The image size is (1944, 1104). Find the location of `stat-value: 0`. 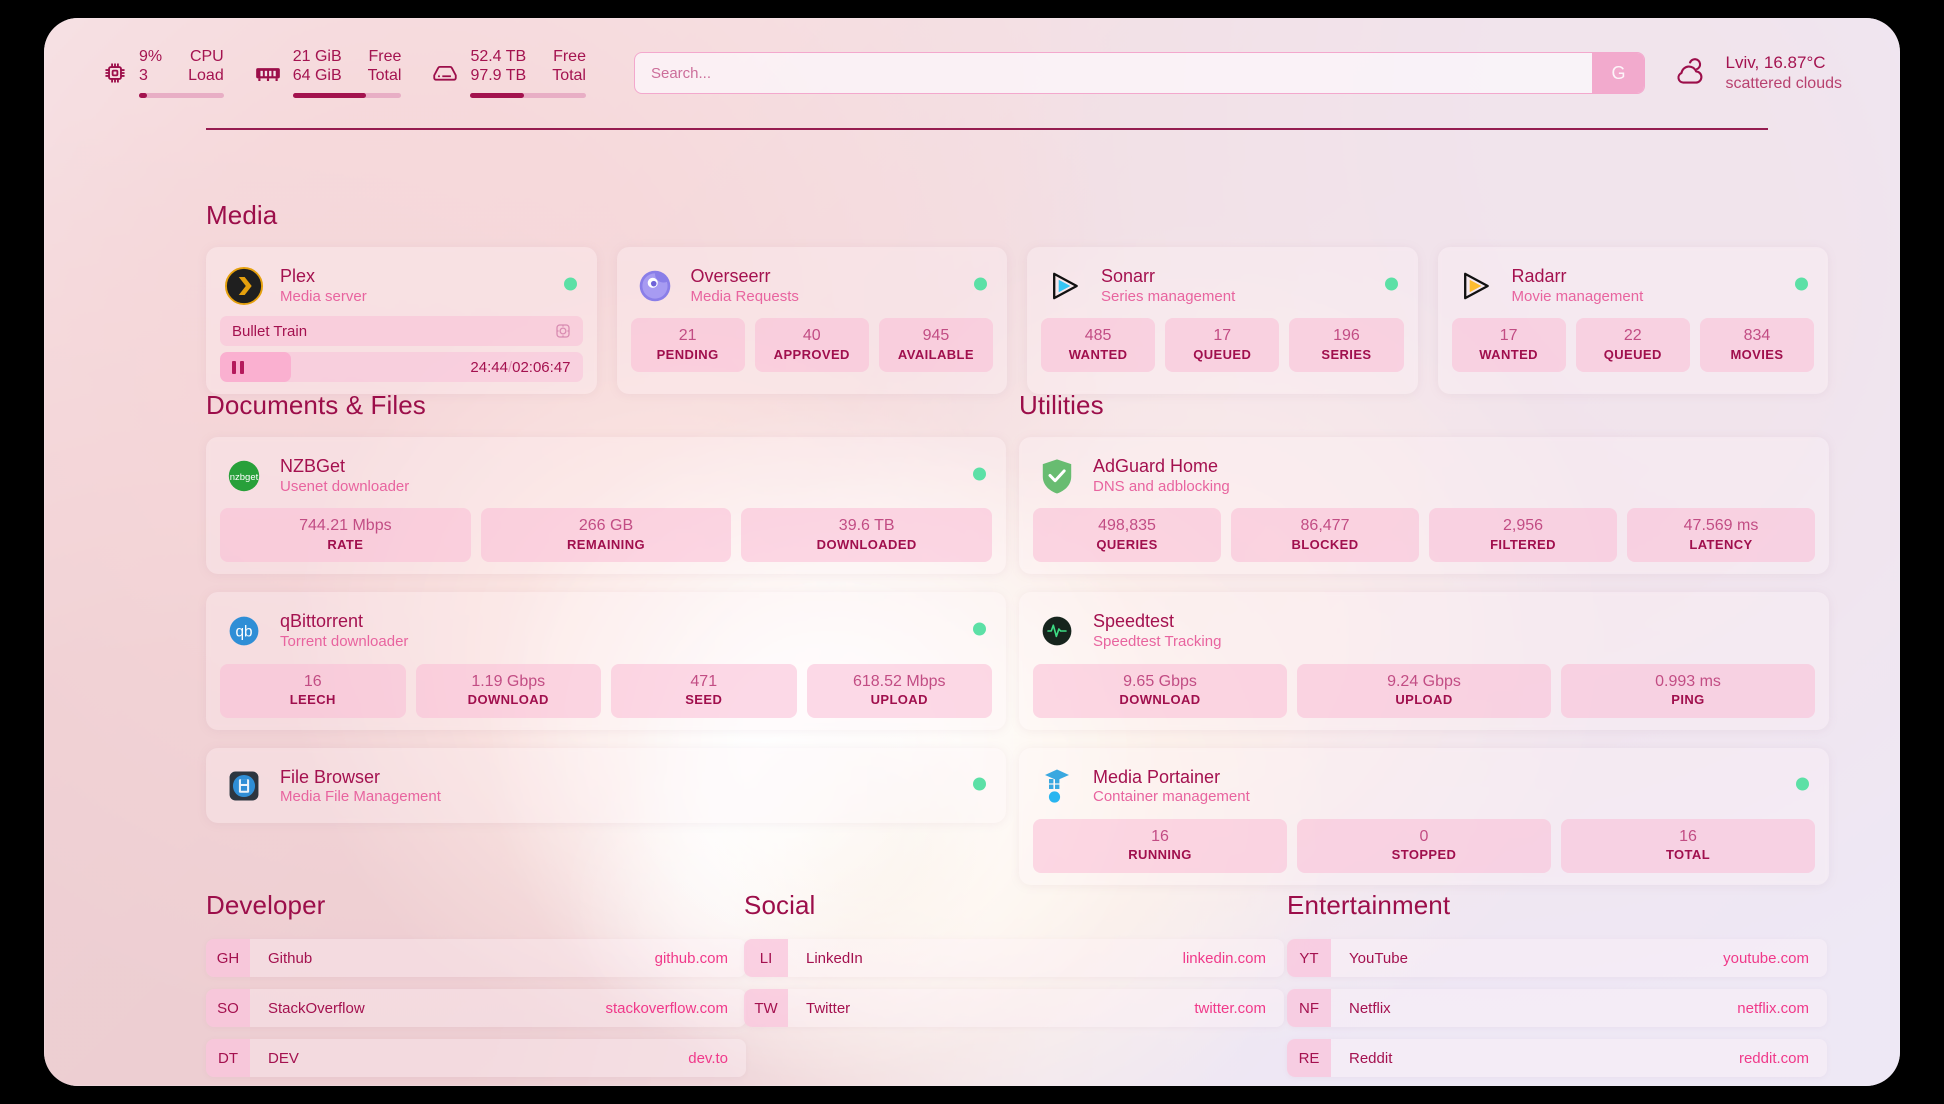

stat-value: 0 is located at coordinates (1424, 836).